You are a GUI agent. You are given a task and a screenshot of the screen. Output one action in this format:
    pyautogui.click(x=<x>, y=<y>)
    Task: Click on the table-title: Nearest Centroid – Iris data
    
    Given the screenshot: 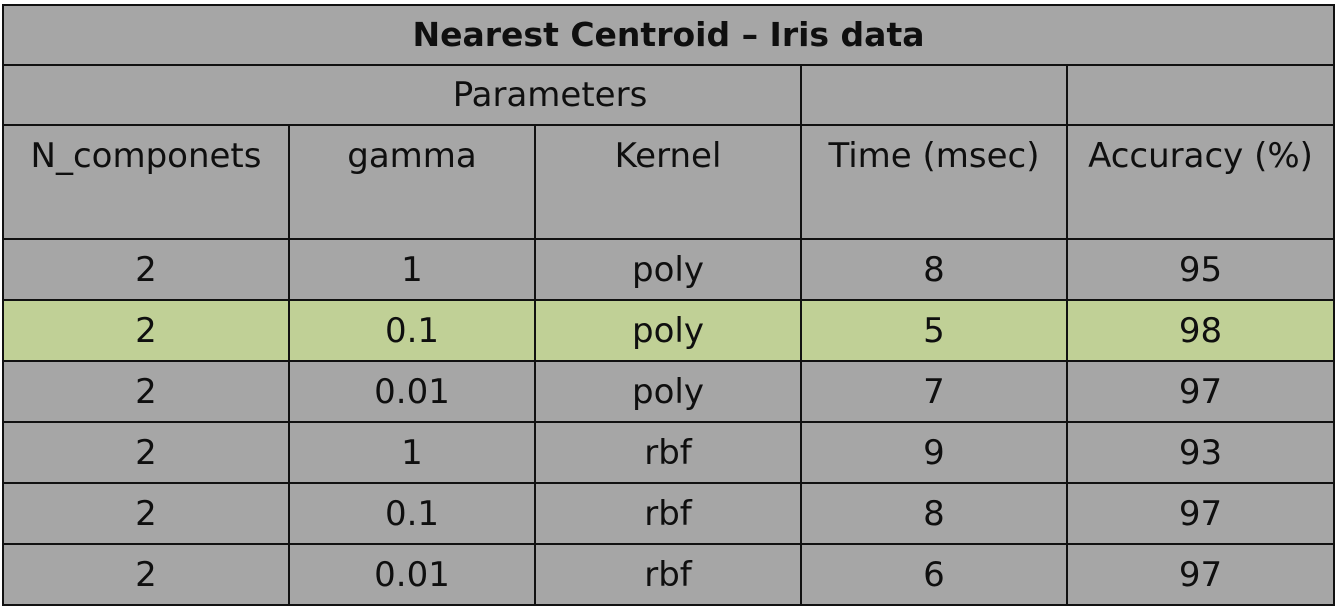 What is the action you would take?
    pyautogui.click(x=668, y=35)
    